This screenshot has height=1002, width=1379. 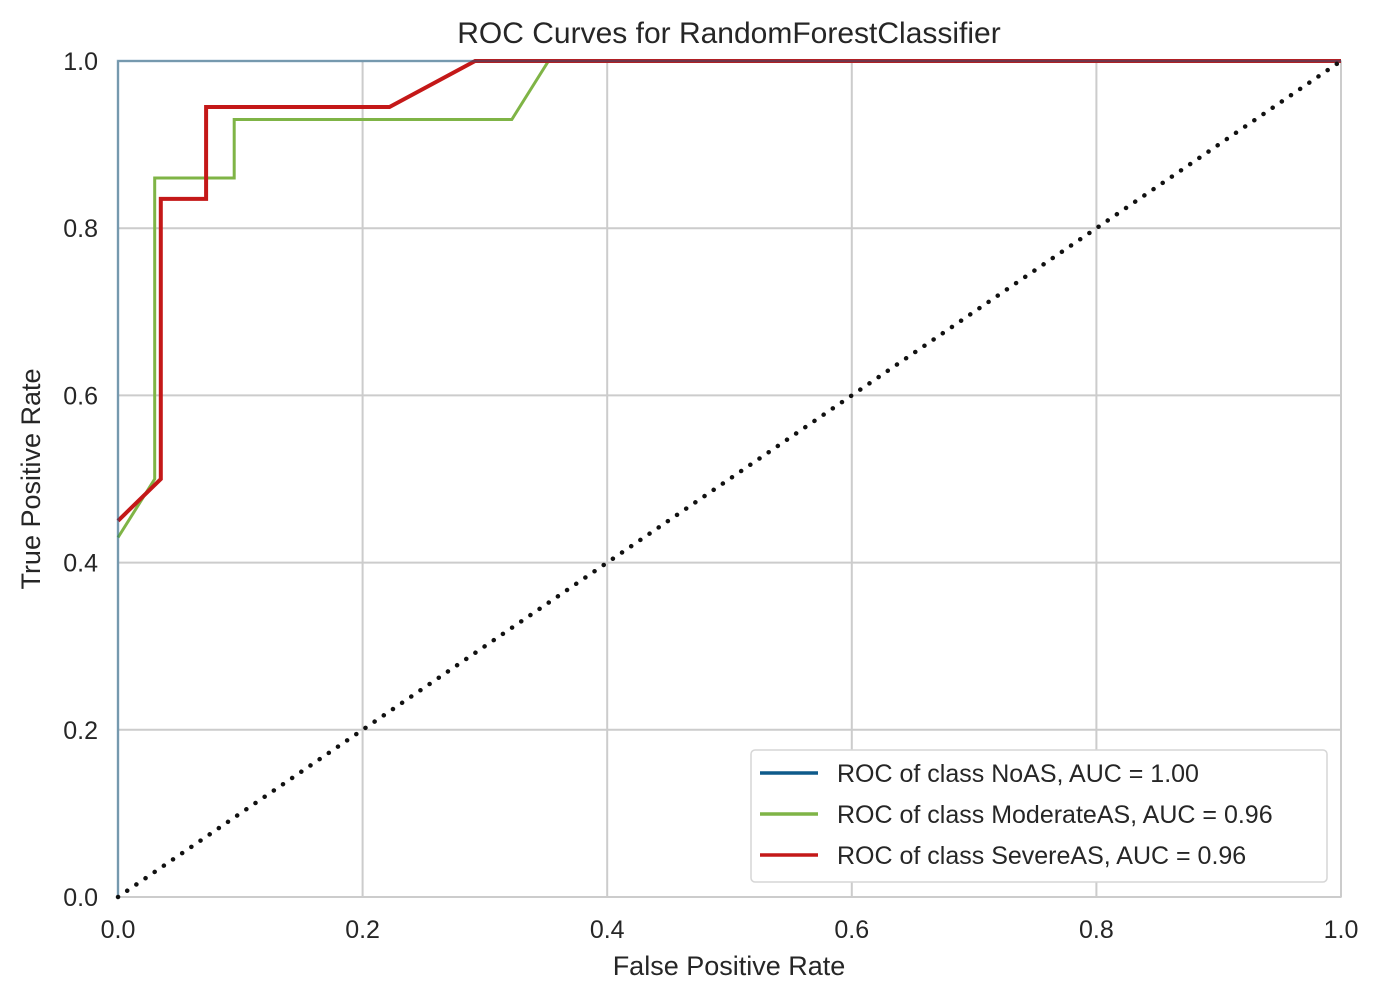 I want to click on y-tick-label: 0.2, so click(x=80, y=731).